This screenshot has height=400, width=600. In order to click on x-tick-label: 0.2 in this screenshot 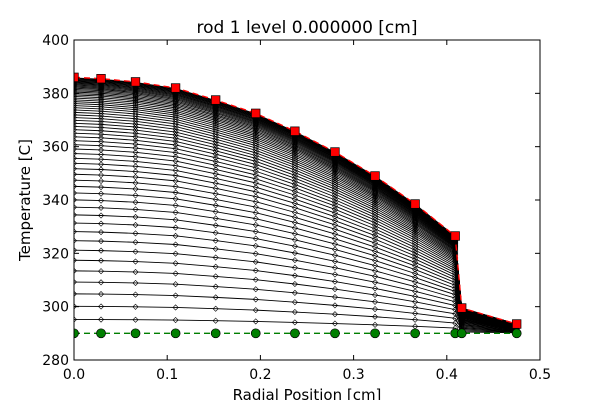, I will do `click(260, 375)`.